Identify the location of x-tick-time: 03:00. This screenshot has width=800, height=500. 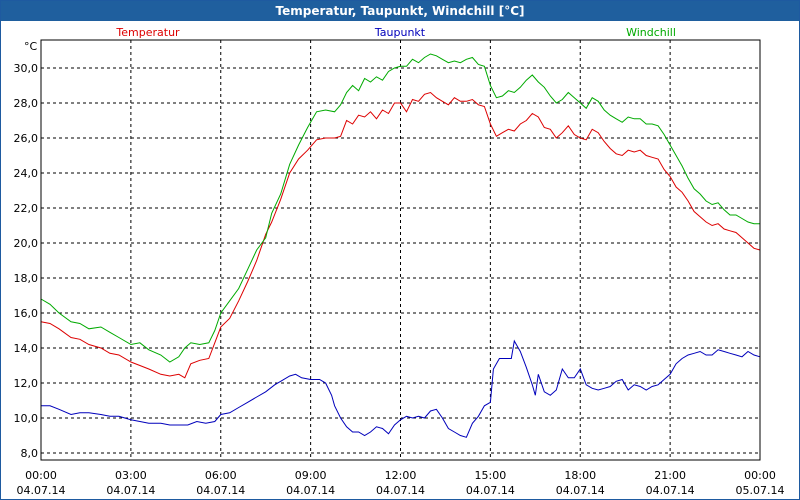
(131, 475).